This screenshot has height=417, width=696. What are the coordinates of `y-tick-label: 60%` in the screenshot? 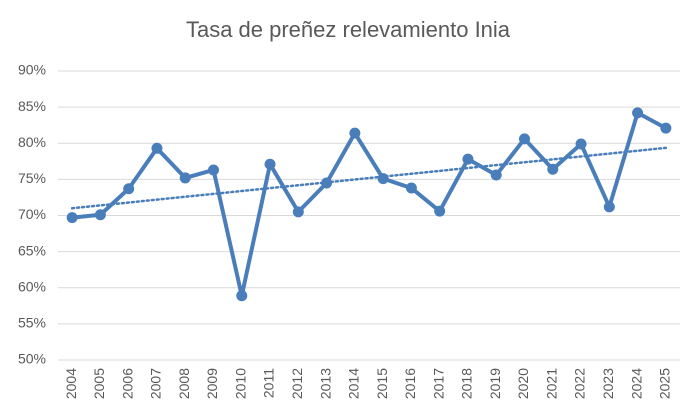 It's located at (32, 286).